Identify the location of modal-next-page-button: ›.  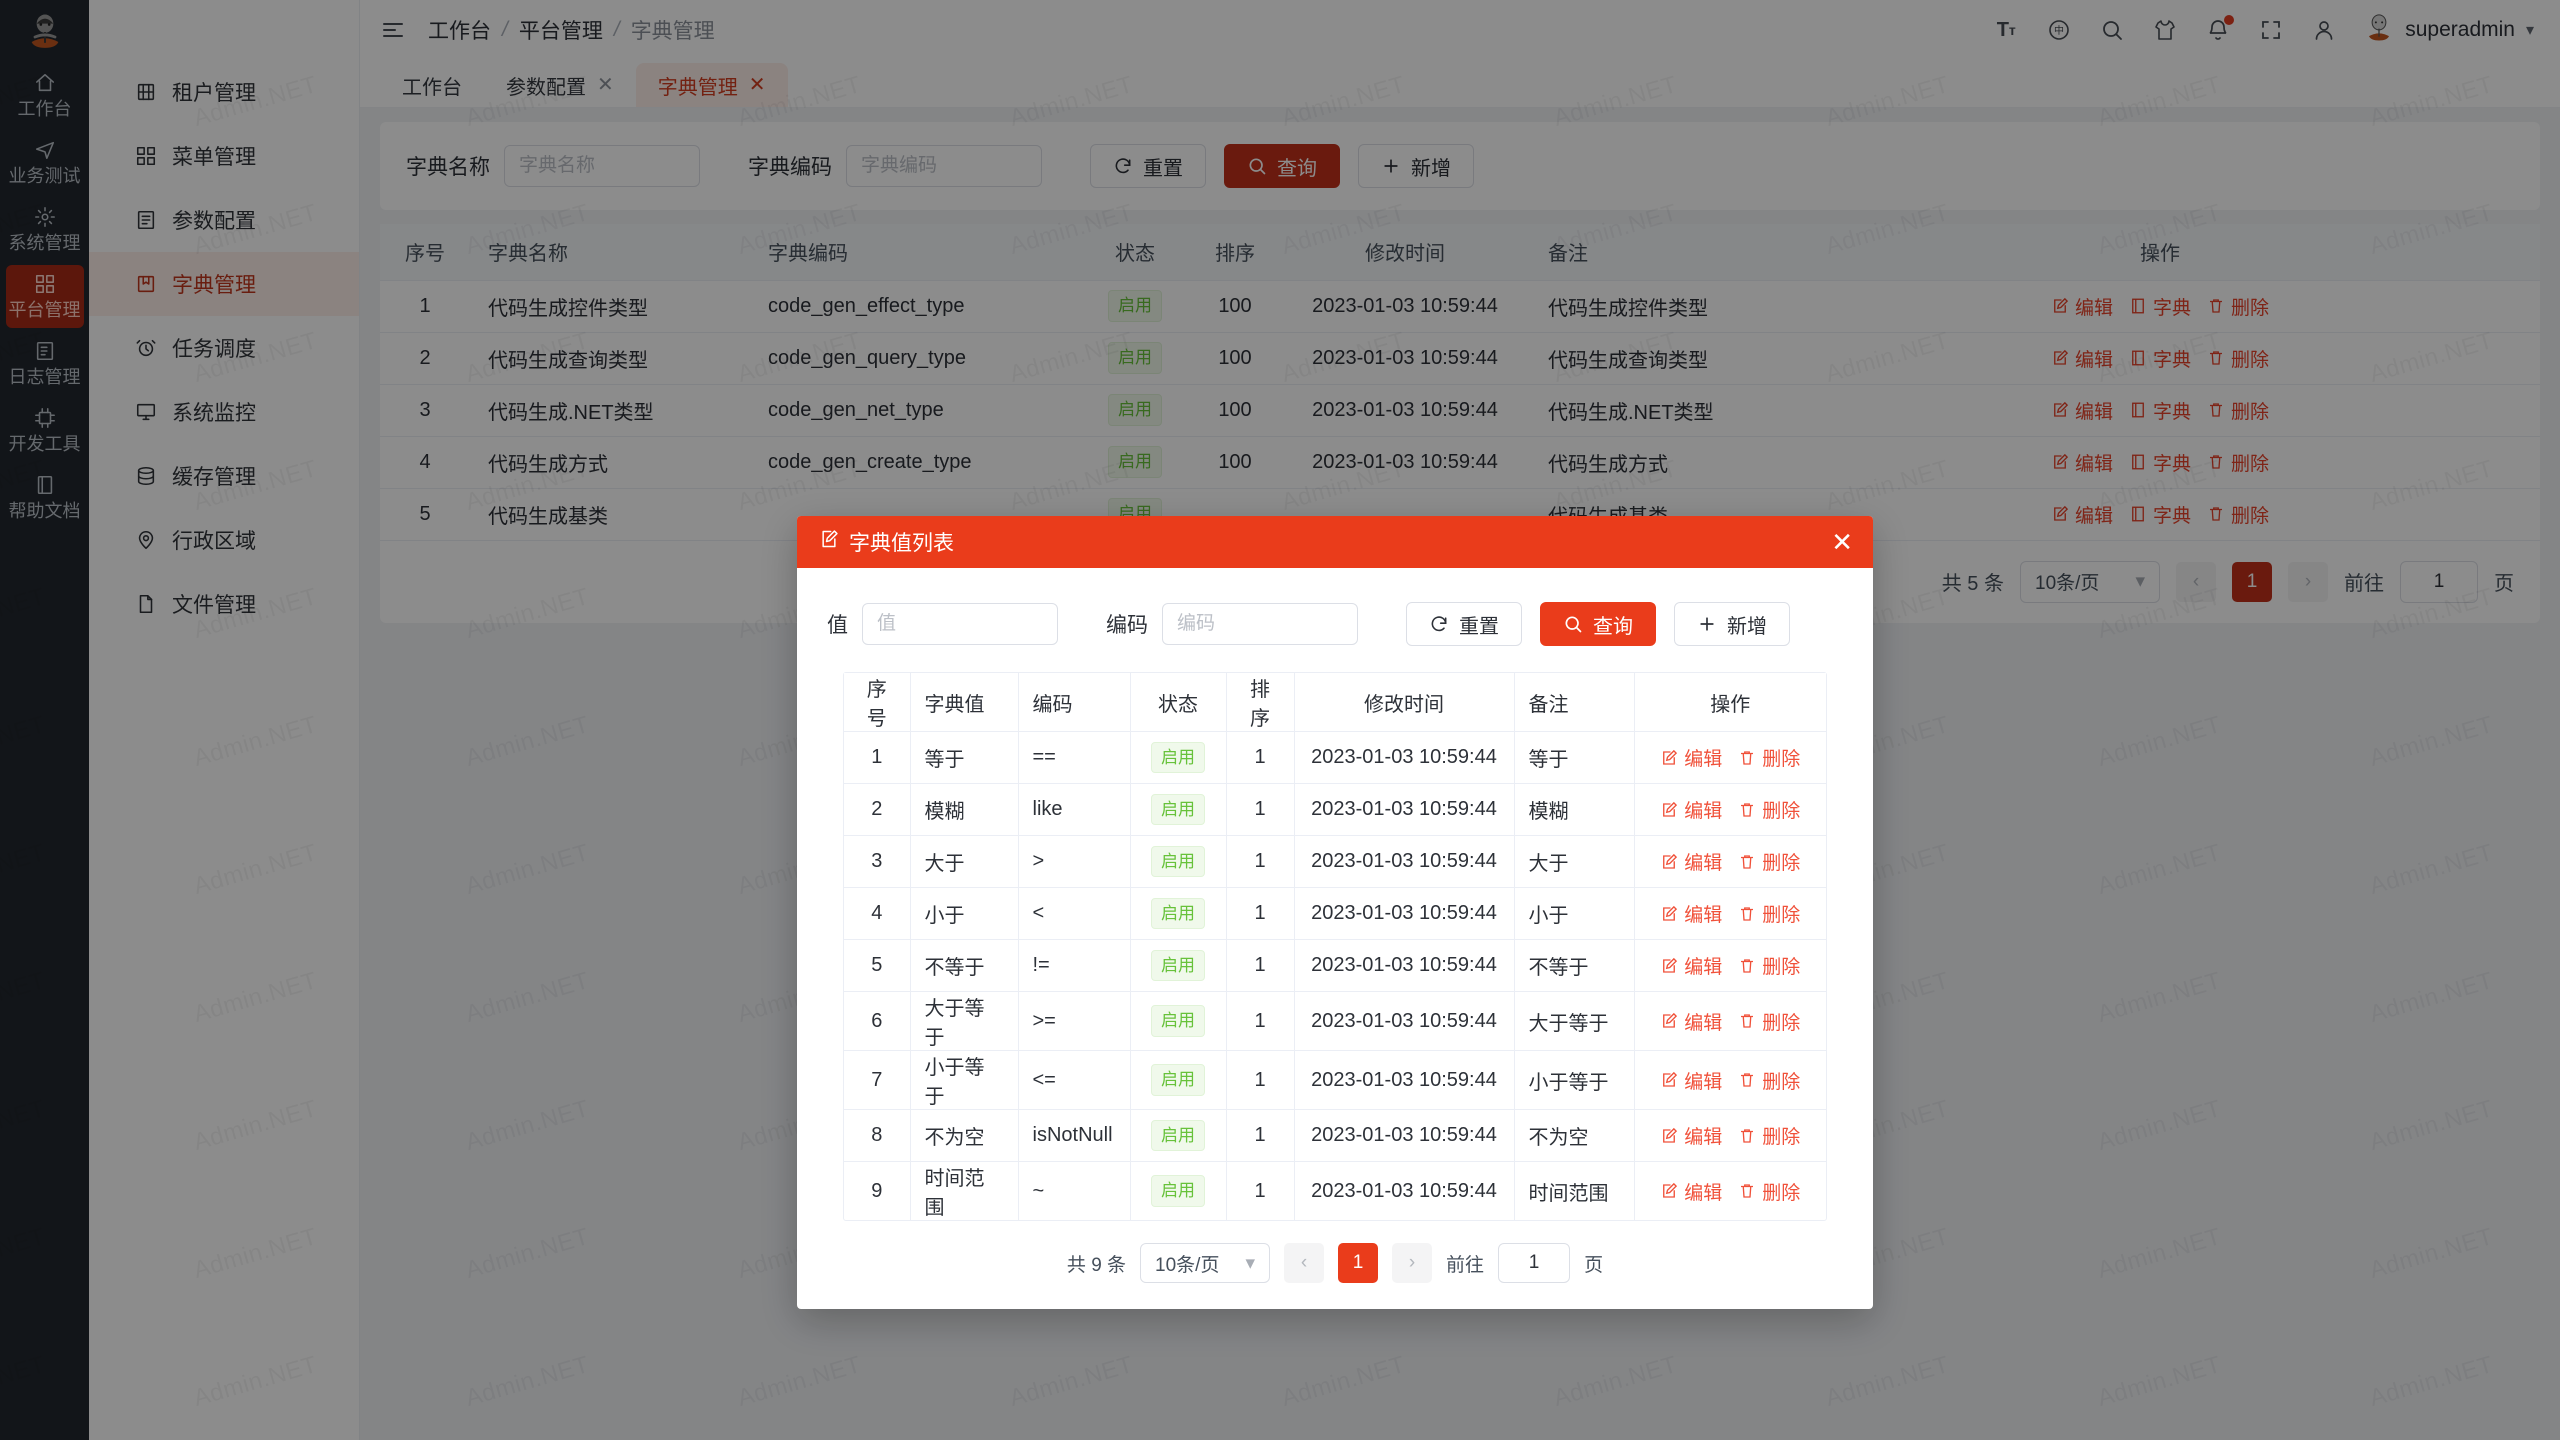
(1412, 1263).